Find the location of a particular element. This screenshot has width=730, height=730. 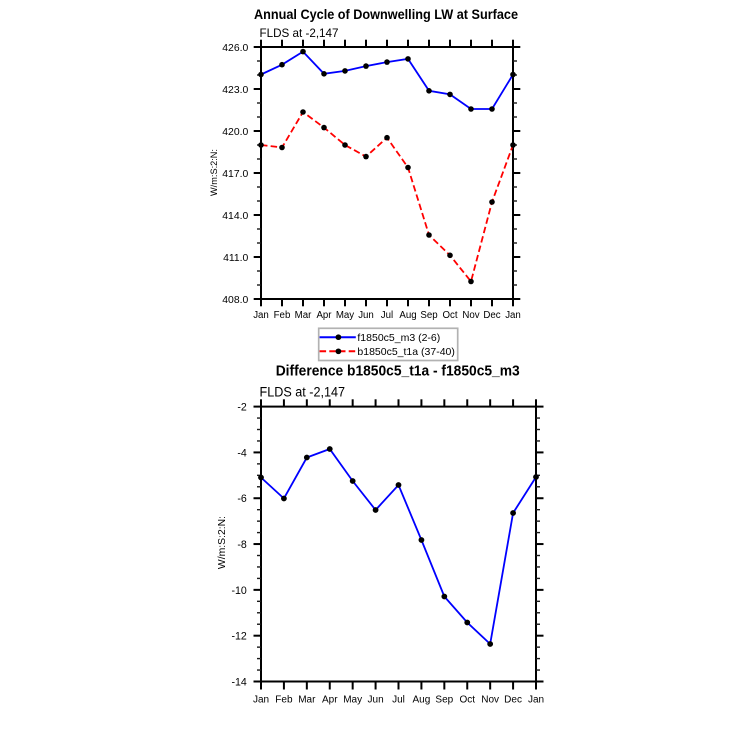

svg-text: -2 is located at coordinates (242, 408).